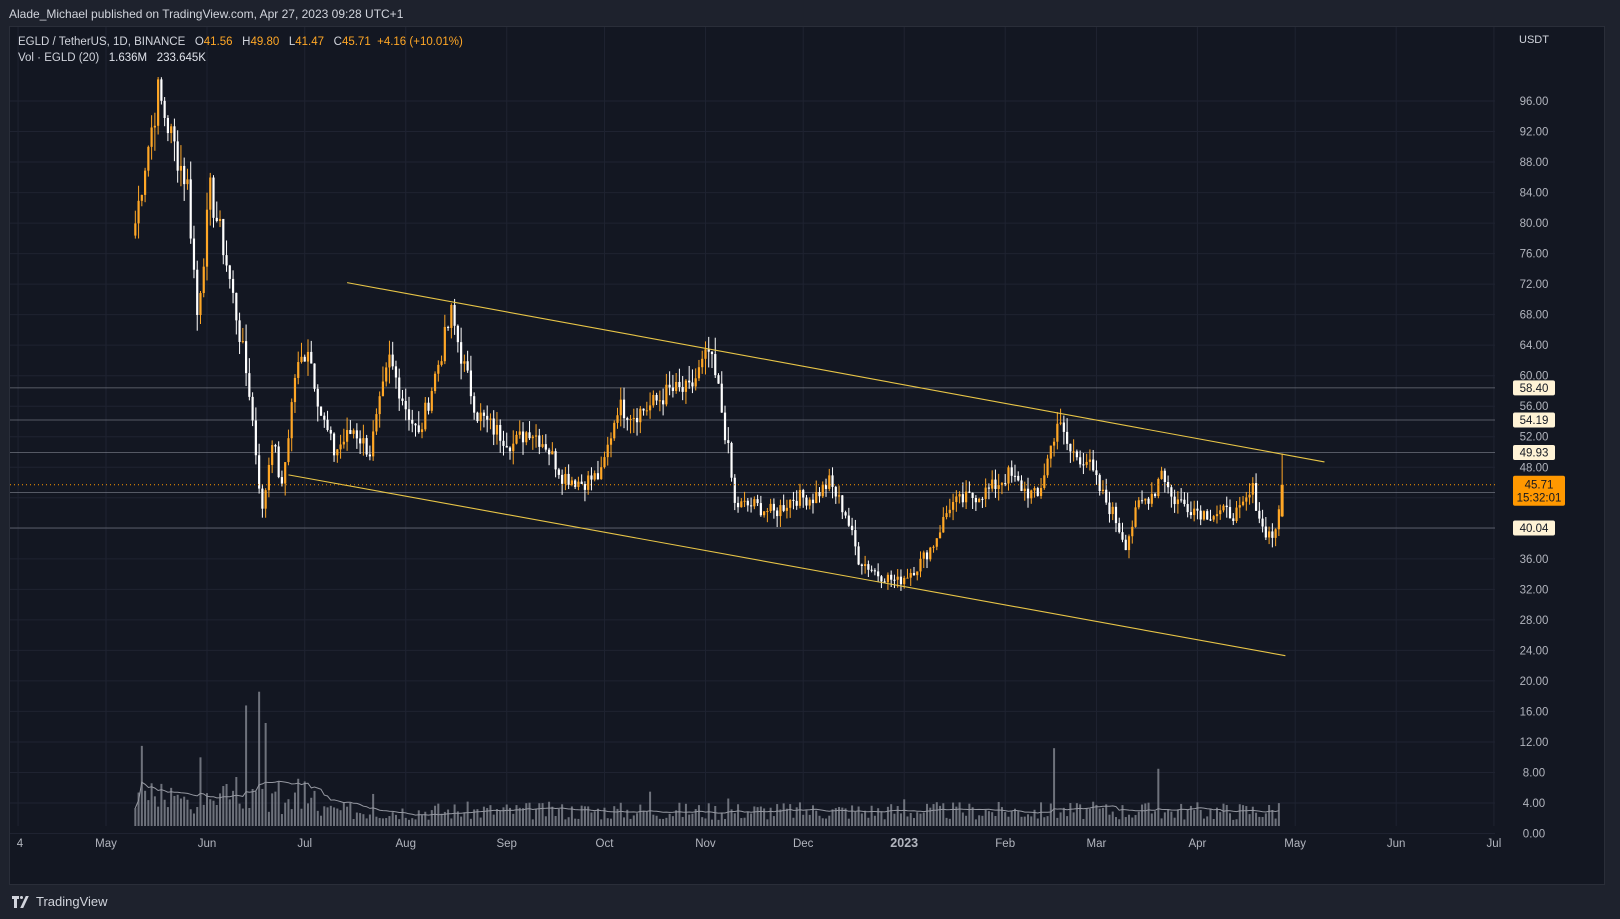 This screenshot has width=1620, height=919. What do you see at coordinates (420, 42) in the screenshot?
I see `change-value: +4.16 (+10.01%)` at bounding box center [420, 42].